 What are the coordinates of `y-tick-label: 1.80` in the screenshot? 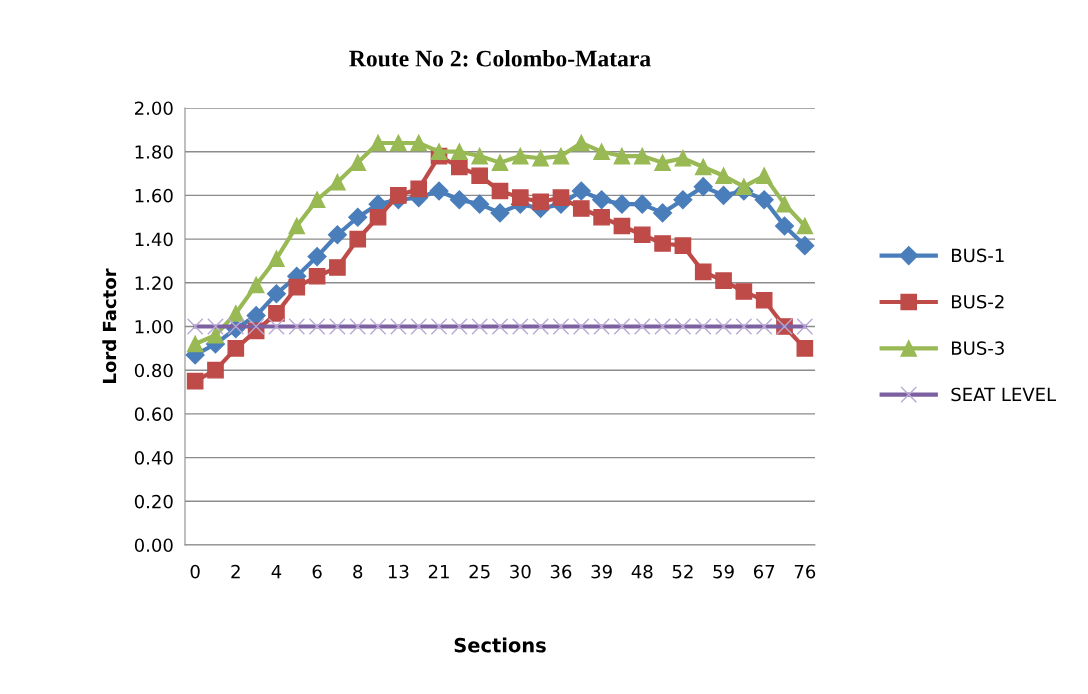 It's located at (154, 152).